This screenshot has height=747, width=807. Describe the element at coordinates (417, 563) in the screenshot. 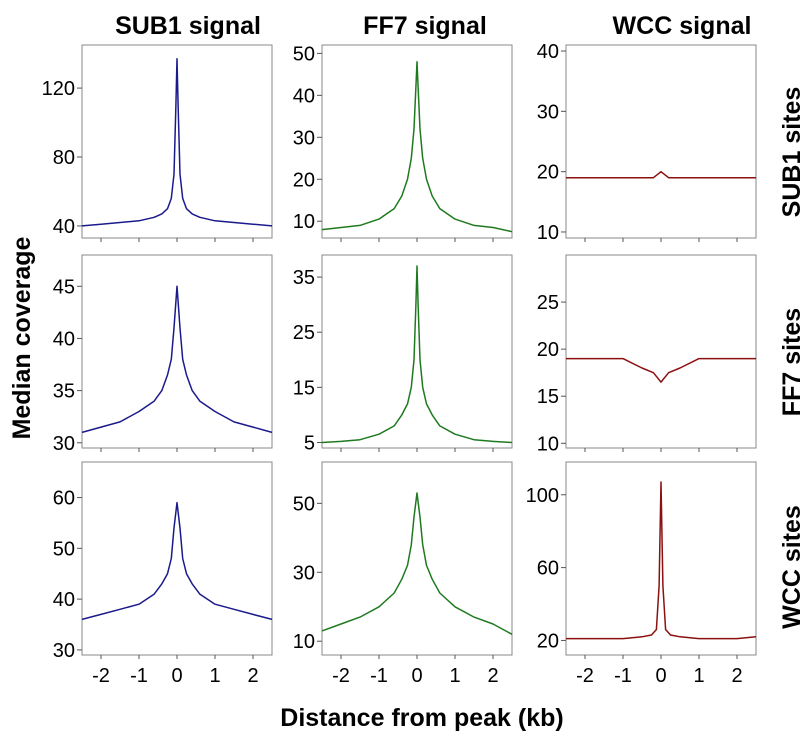

I see `panel-wcc-sites-ff7-signal-series-line` at that location.